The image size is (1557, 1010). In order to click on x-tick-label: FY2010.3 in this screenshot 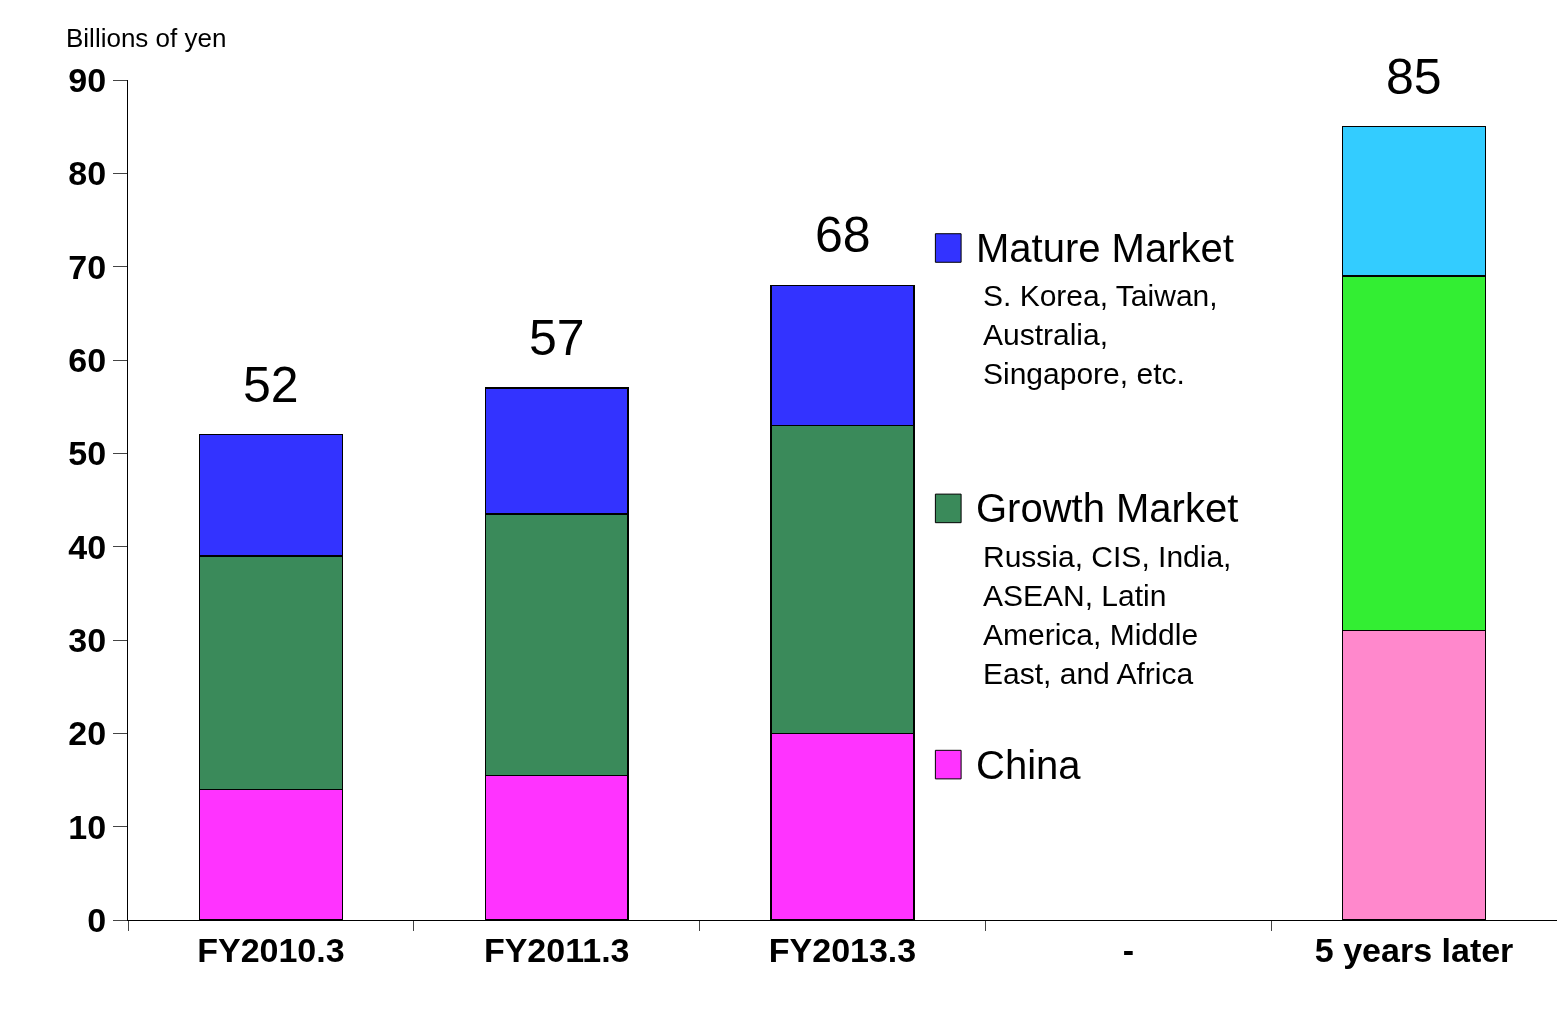, I will do `click(271, 949)`.